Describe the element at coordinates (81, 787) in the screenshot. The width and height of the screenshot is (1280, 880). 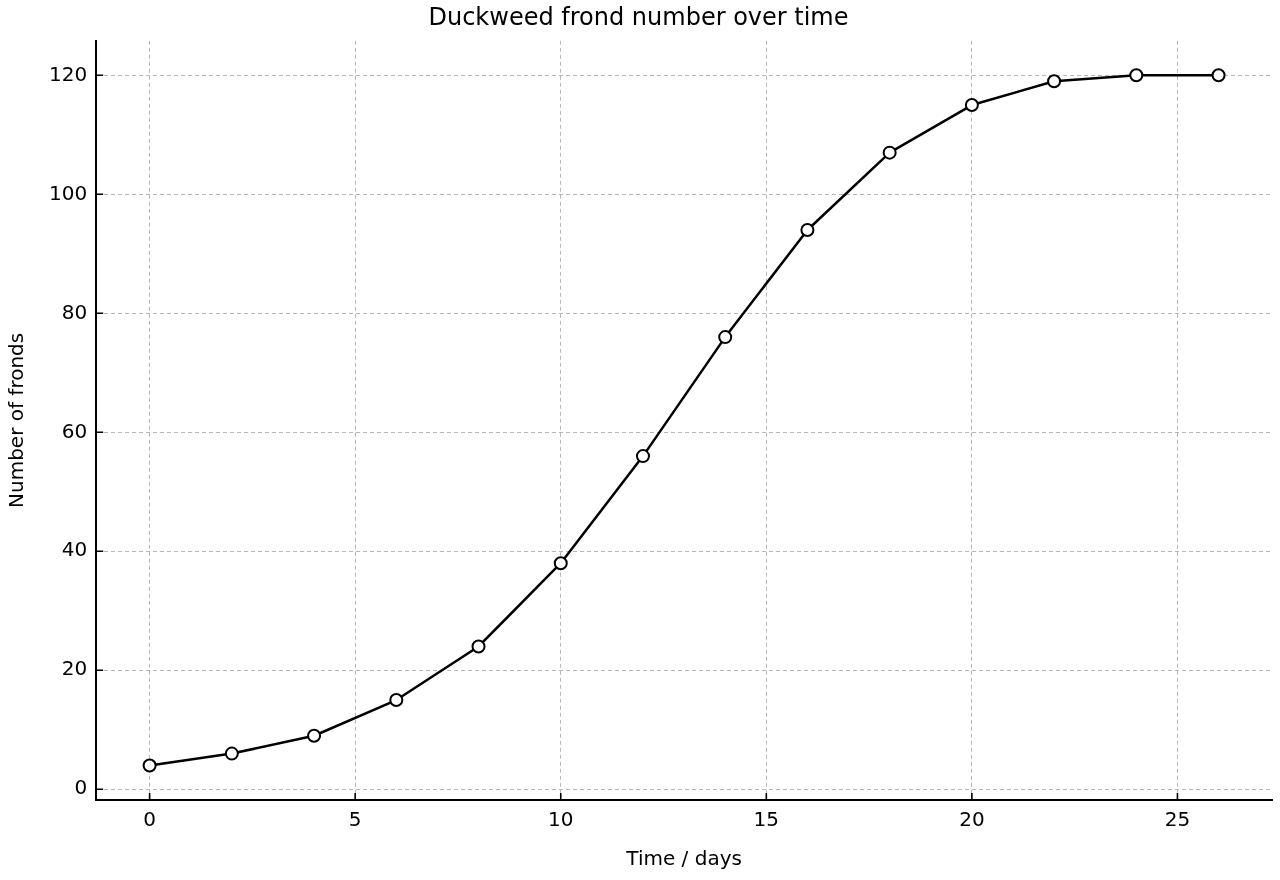
I see `y-tick-label: 0` at that location.